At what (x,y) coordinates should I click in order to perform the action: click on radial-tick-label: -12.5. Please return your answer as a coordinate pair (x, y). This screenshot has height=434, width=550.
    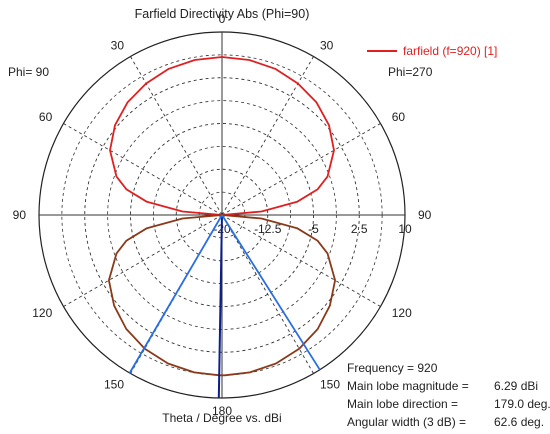
    Looking at the image, I should click on (268, 229).